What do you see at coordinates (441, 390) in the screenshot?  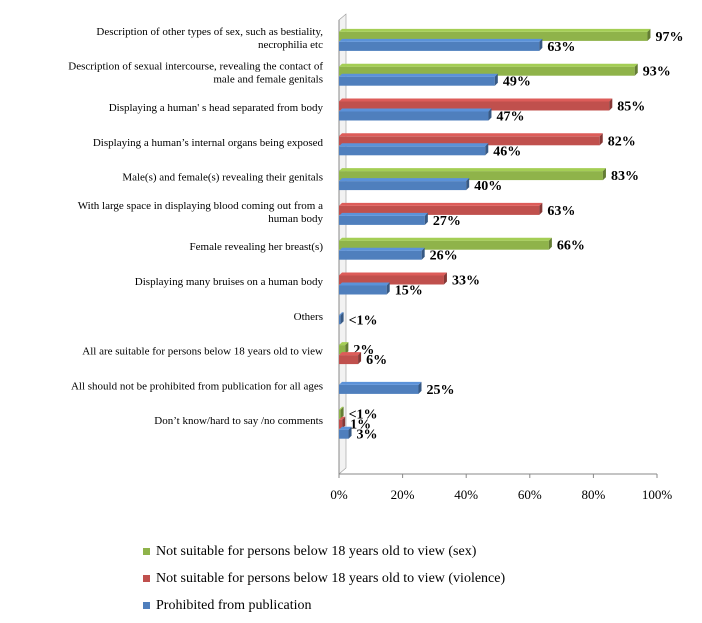 I see `data-label: 25%` at bounding box center [441, 390].